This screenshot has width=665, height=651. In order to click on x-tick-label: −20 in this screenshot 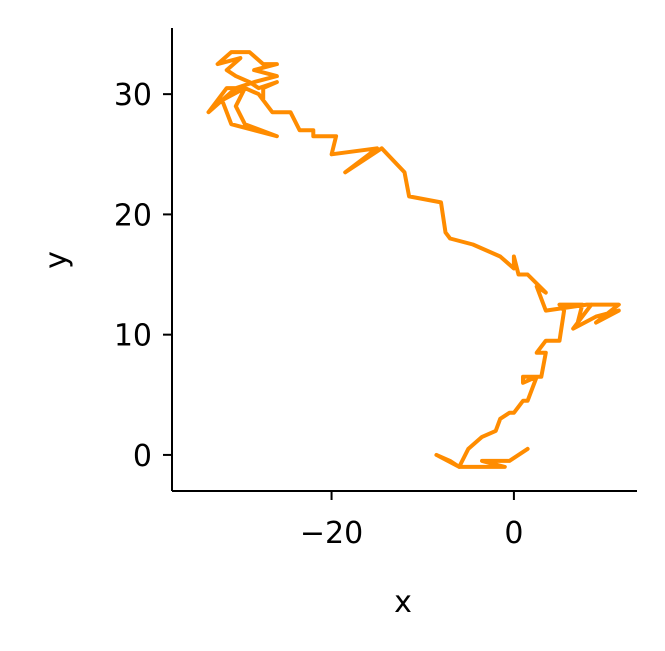, I will do `click(331, 533)`.